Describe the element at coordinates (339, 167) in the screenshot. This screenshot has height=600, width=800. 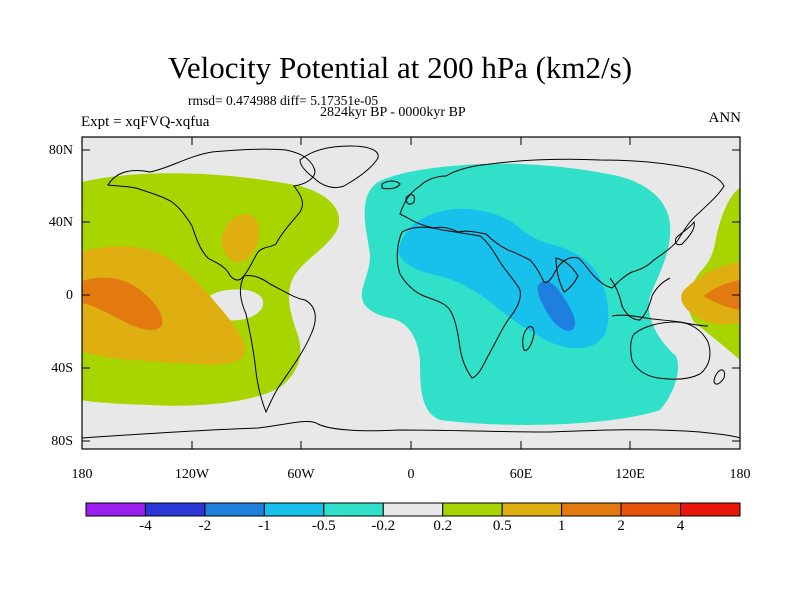
I see `greenland-coast` at that location.